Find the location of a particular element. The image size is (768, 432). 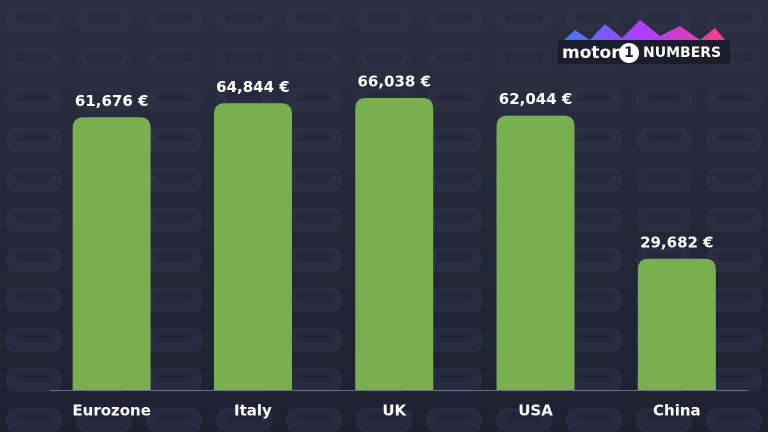

logo-mountains is located at coordinates (644, 33).